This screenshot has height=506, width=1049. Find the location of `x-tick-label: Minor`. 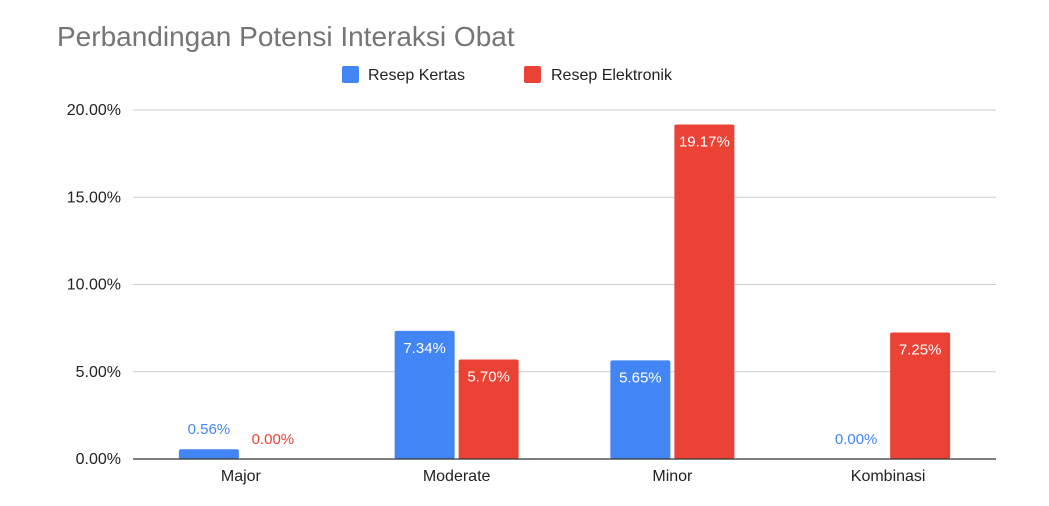

x-tick-label: Minor is located at coordinates (672, 476).